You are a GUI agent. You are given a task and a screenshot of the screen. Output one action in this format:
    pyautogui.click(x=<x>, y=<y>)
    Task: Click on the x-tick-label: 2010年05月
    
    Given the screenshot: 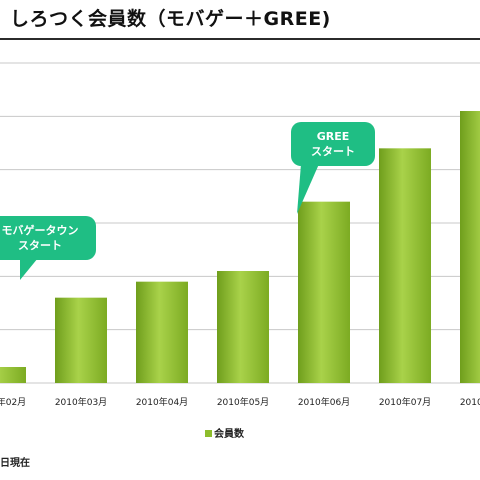 What is the action you would take?
    pyautogui.click(x=243, y=402)
    